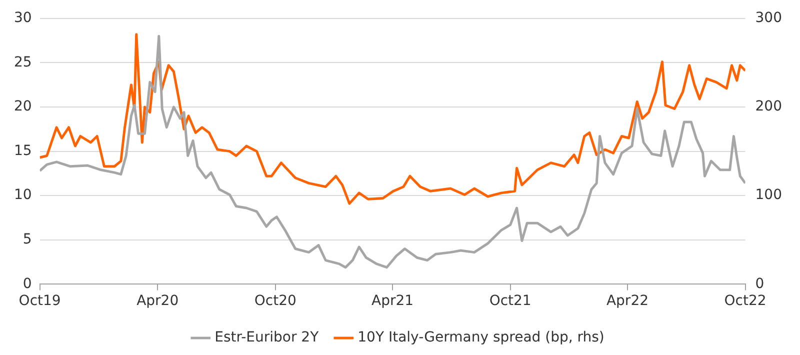 This screenshot has height=355, width=800. Describe the element at coordinates (768, 106) in the screenshot. I see `y2-tick-label: 200` at that location.